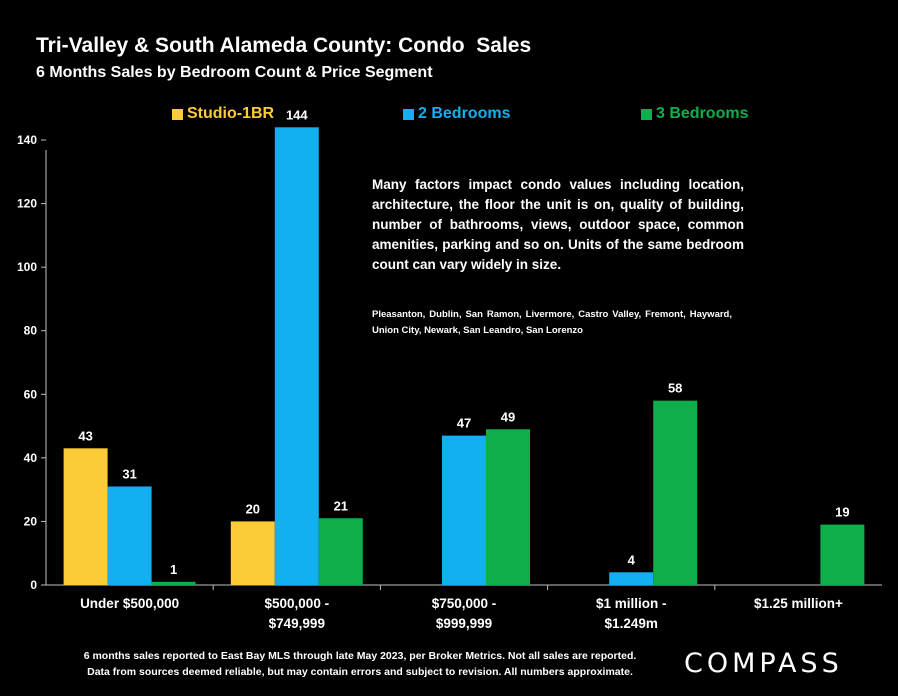 The width and height of the screenshot is (898, 696). Describe the element at coordinates (31, 521) in the screenshot. I see `y-tick-label: 20` at that location.